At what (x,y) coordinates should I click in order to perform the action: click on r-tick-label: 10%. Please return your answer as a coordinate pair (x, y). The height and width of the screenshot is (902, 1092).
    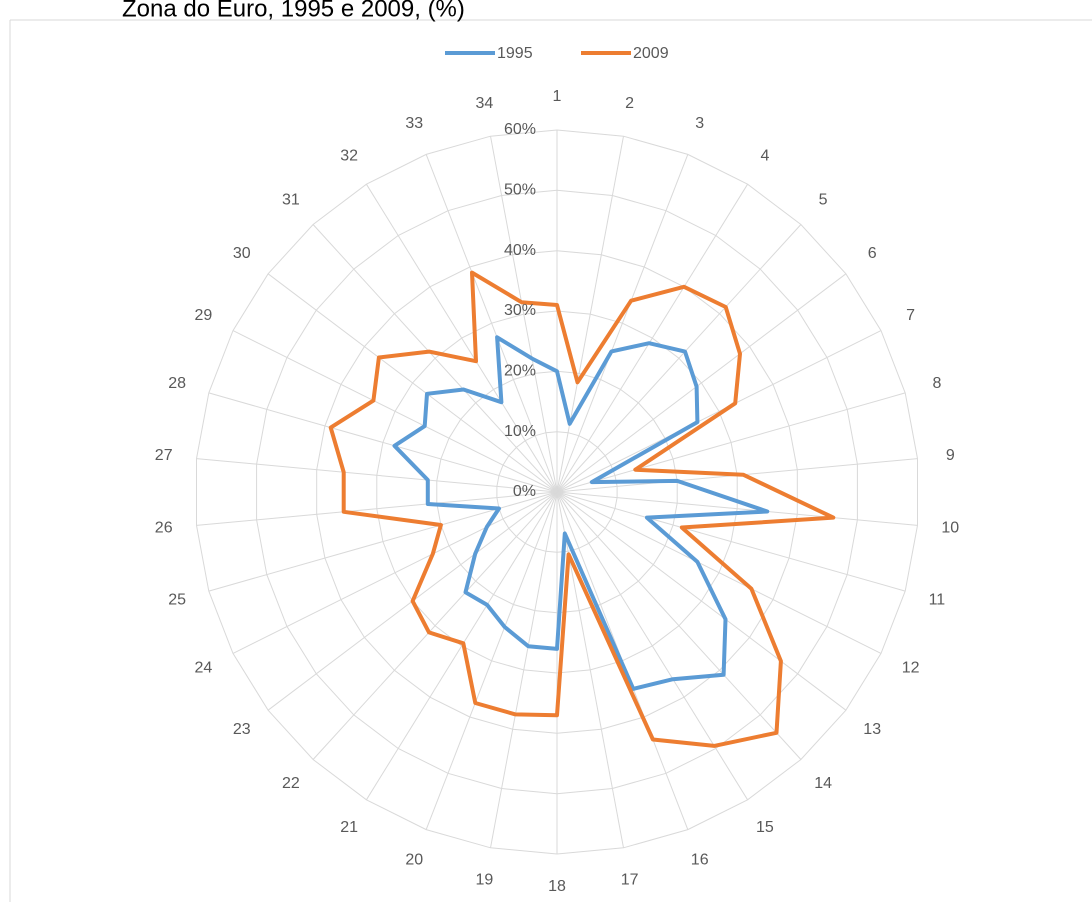
    Looking at the image, I should click on (520, 431).